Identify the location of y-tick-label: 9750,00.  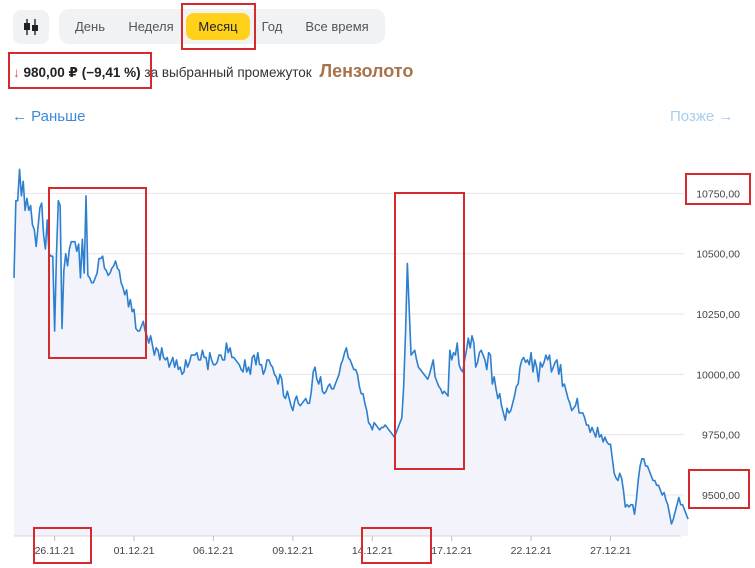
(721, 436).